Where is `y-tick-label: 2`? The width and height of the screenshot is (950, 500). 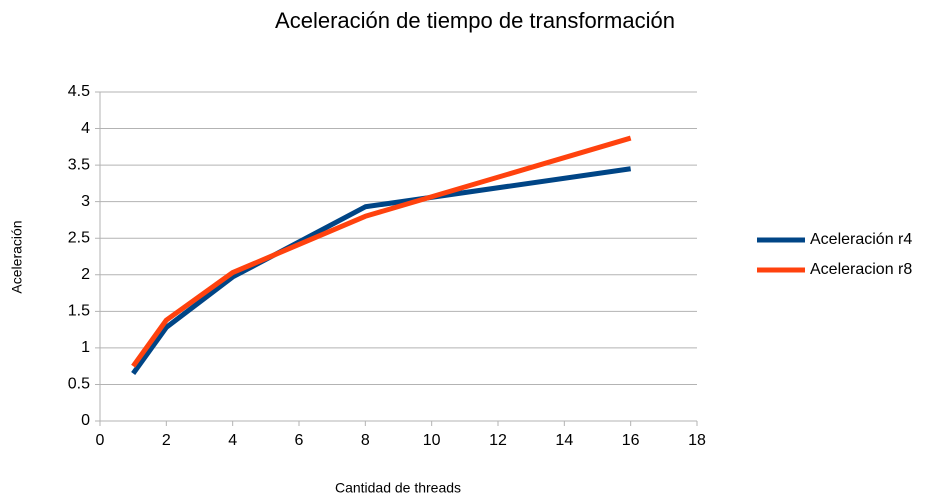 y-tick-label: 2 is located at coordinates (85, 274).